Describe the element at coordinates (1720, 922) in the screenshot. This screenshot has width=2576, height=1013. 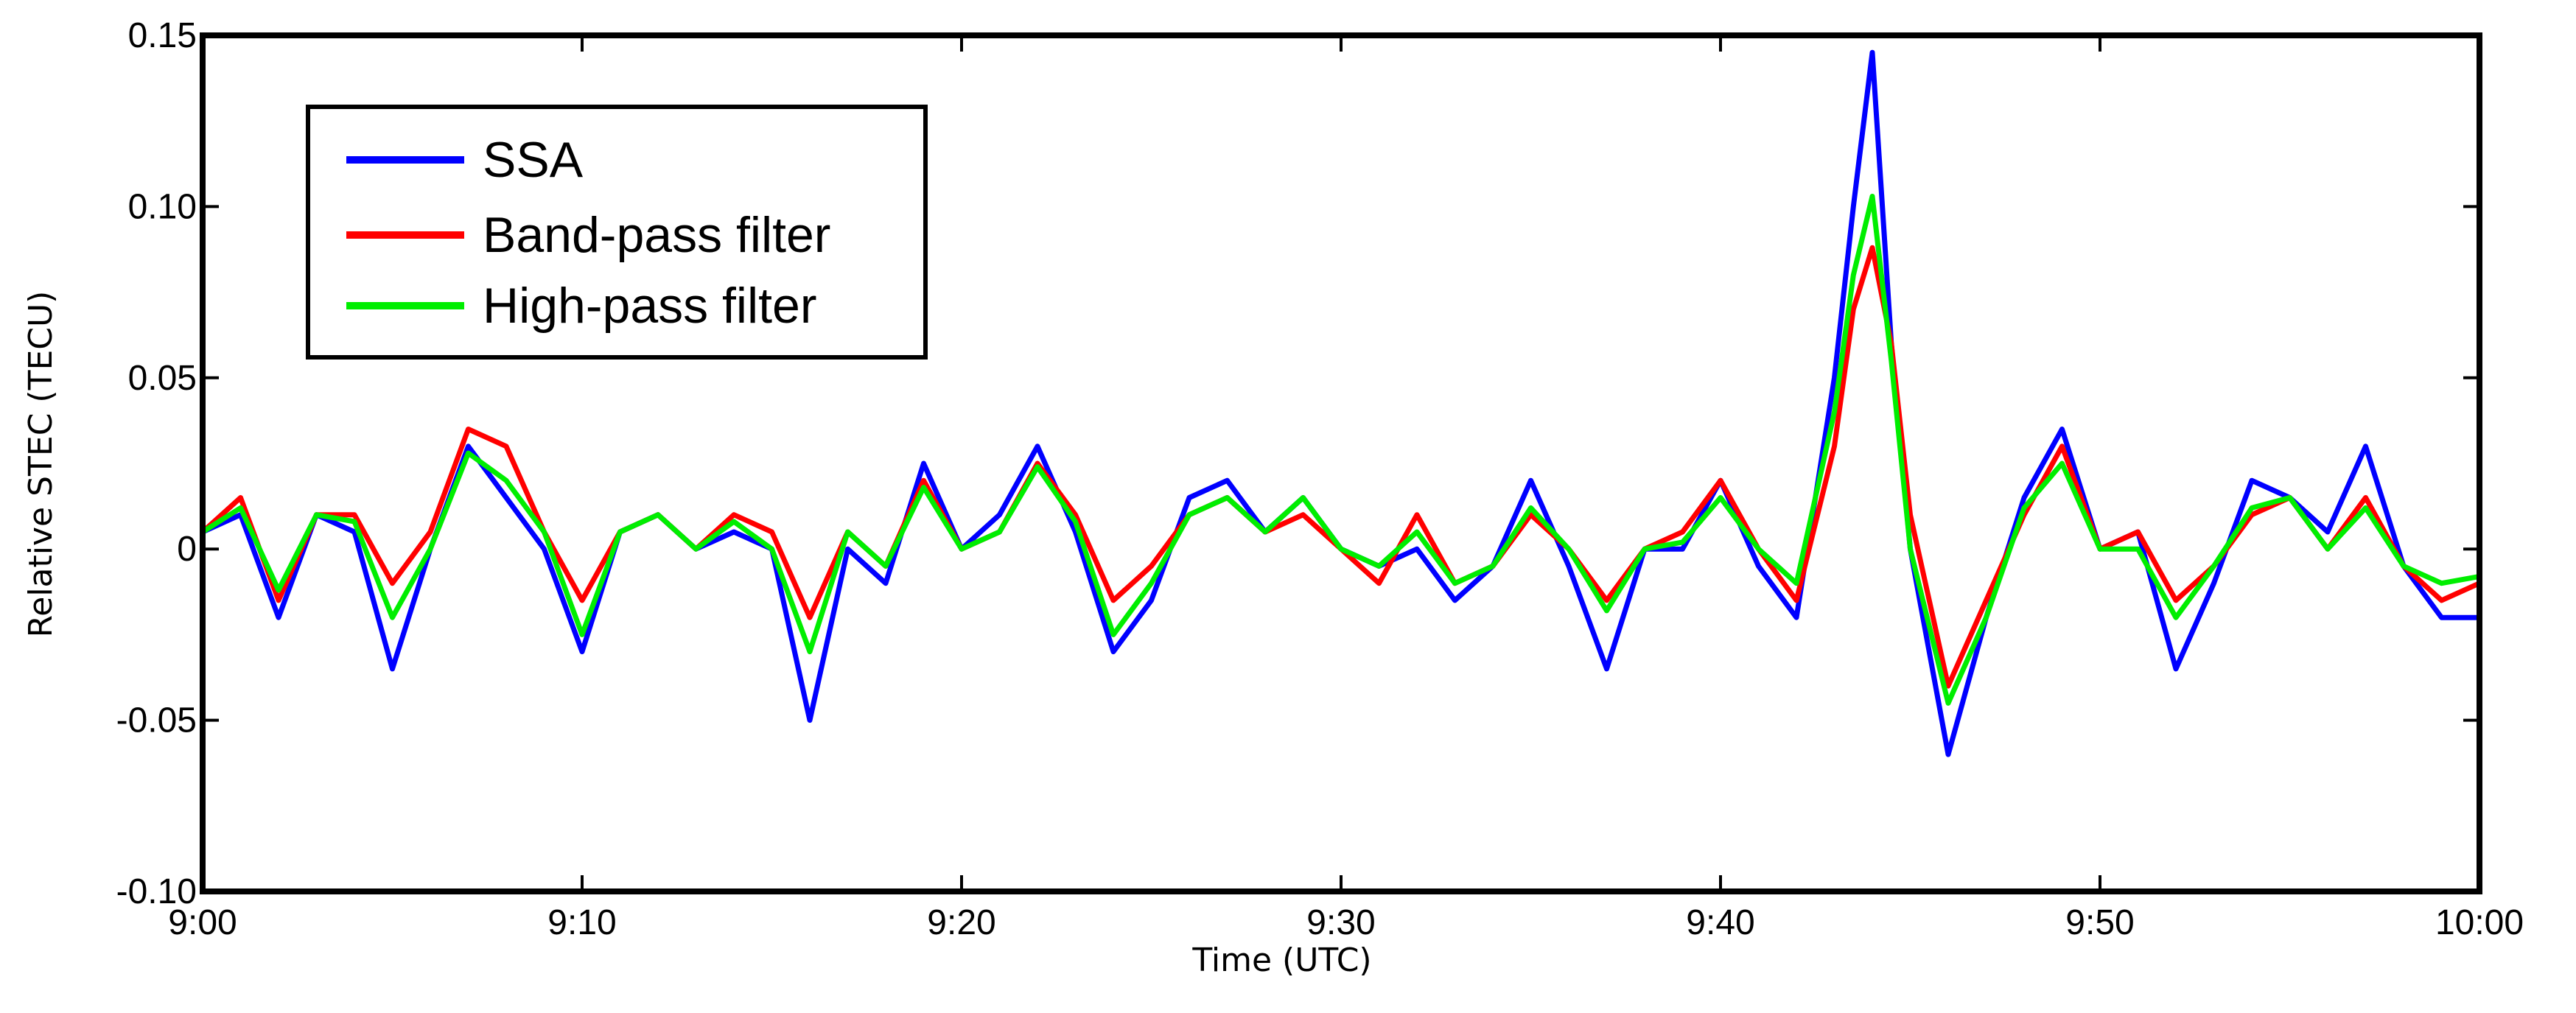
I see `x-tick-label: 9:40` at that location.